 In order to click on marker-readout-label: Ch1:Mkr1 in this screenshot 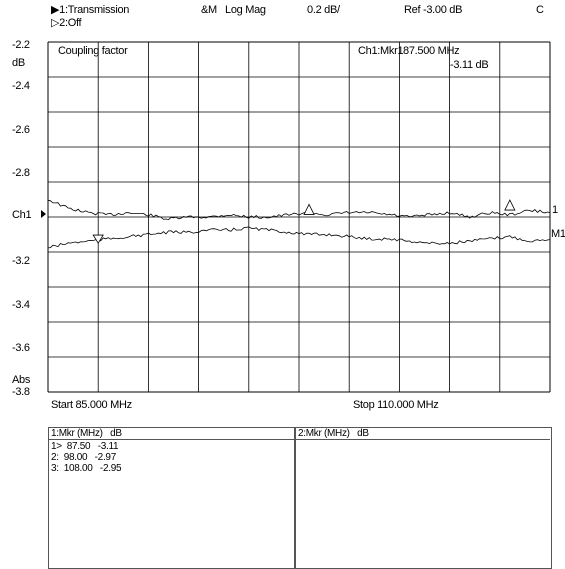, I will do `click(381, 51)`.